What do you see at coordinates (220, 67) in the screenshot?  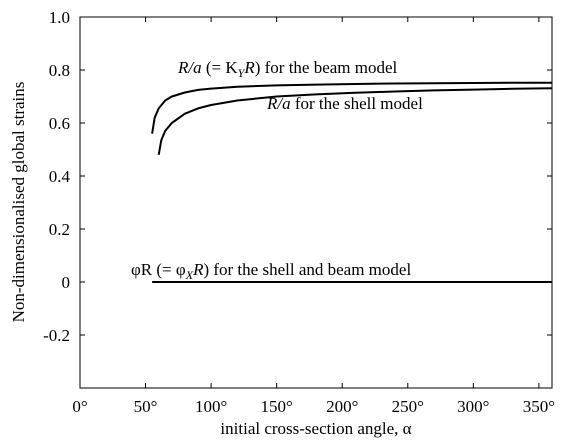 I see `annotation-part: (= K` at bounding box center [220, 67].